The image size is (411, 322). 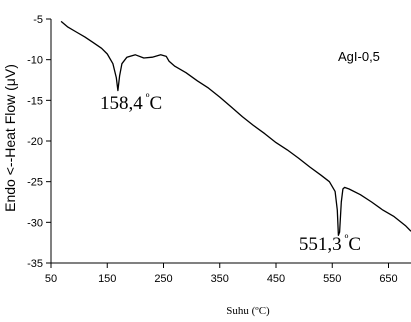 What do you see at coordinates (35, 264) in the screenshot?
I see `y-tick-label: -35` at bounding box center [35, 264].